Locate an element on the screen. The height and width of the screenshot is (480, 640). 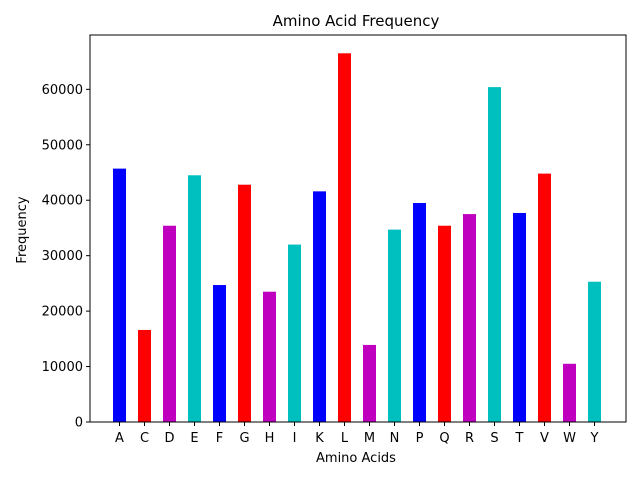
bar-P is located at coordinates (419, 312).